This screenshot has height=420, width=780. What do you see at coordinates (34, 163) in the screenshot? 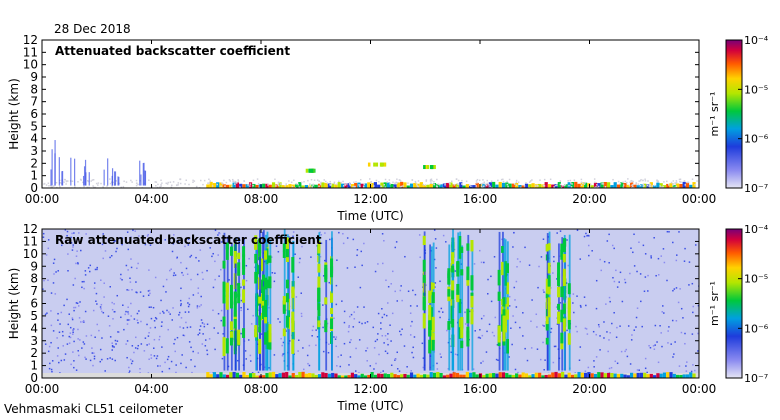
I see `y-tick-label: 2` at bounding box center [34, 163].